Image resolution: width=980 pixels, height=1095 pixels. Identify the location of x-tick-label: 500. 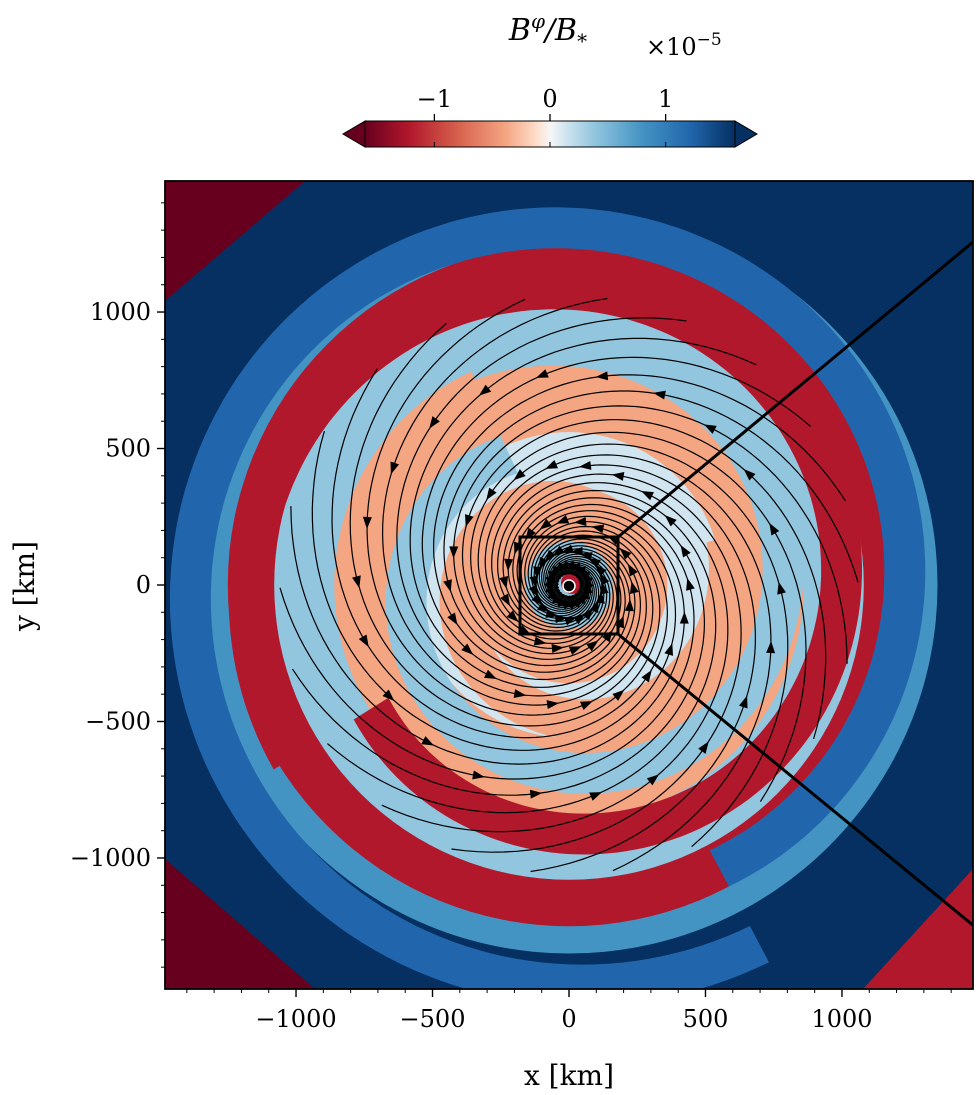
(706, 1019).